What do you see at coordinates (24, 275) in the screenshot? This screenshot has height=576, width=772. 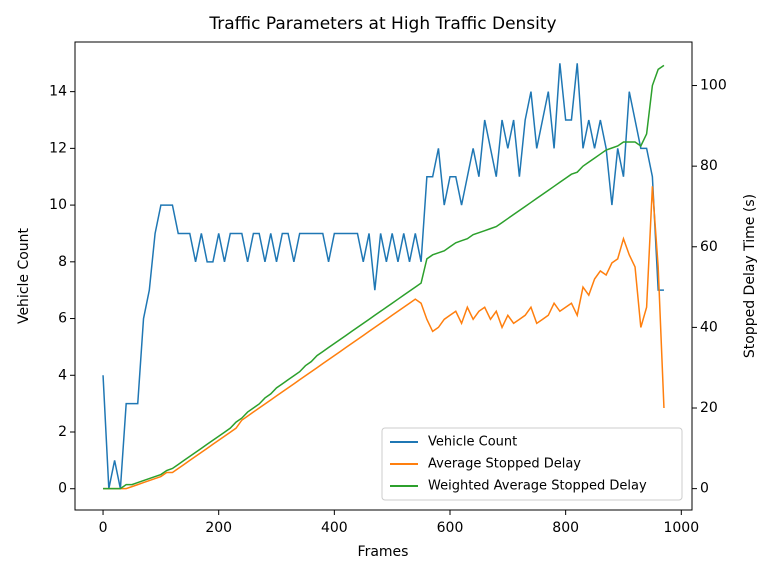 I see `y-axis-label: Vehicle Count` at bounding box center [24, 275].